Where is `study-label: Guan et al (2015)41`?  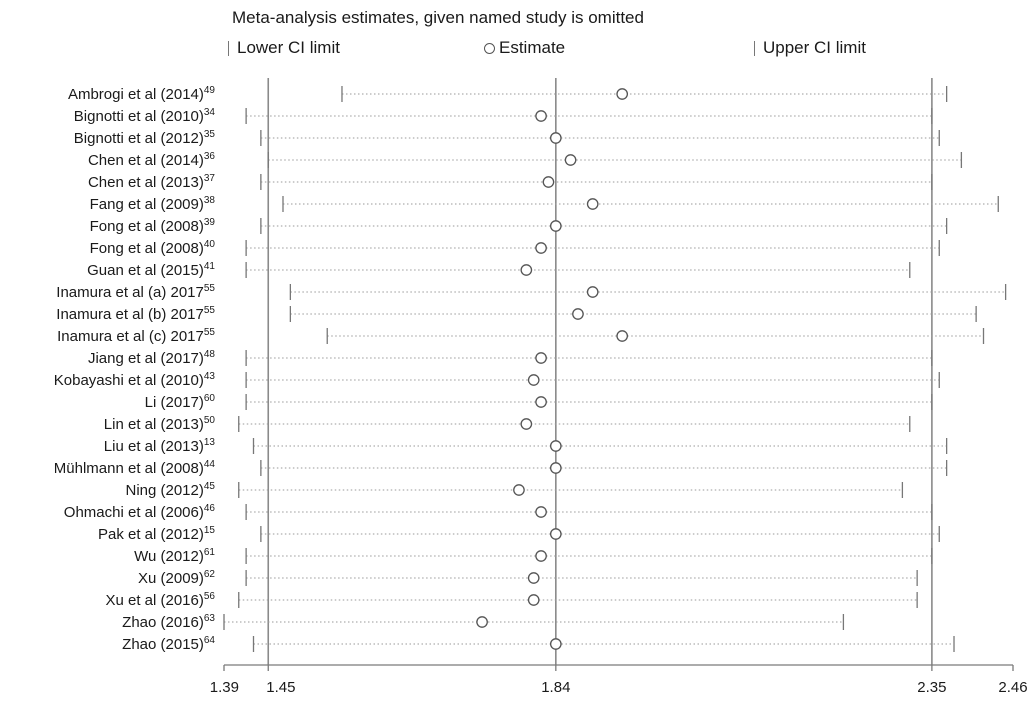 study-label: Guan et al (2015)41 is located at coordinates (151, 270).